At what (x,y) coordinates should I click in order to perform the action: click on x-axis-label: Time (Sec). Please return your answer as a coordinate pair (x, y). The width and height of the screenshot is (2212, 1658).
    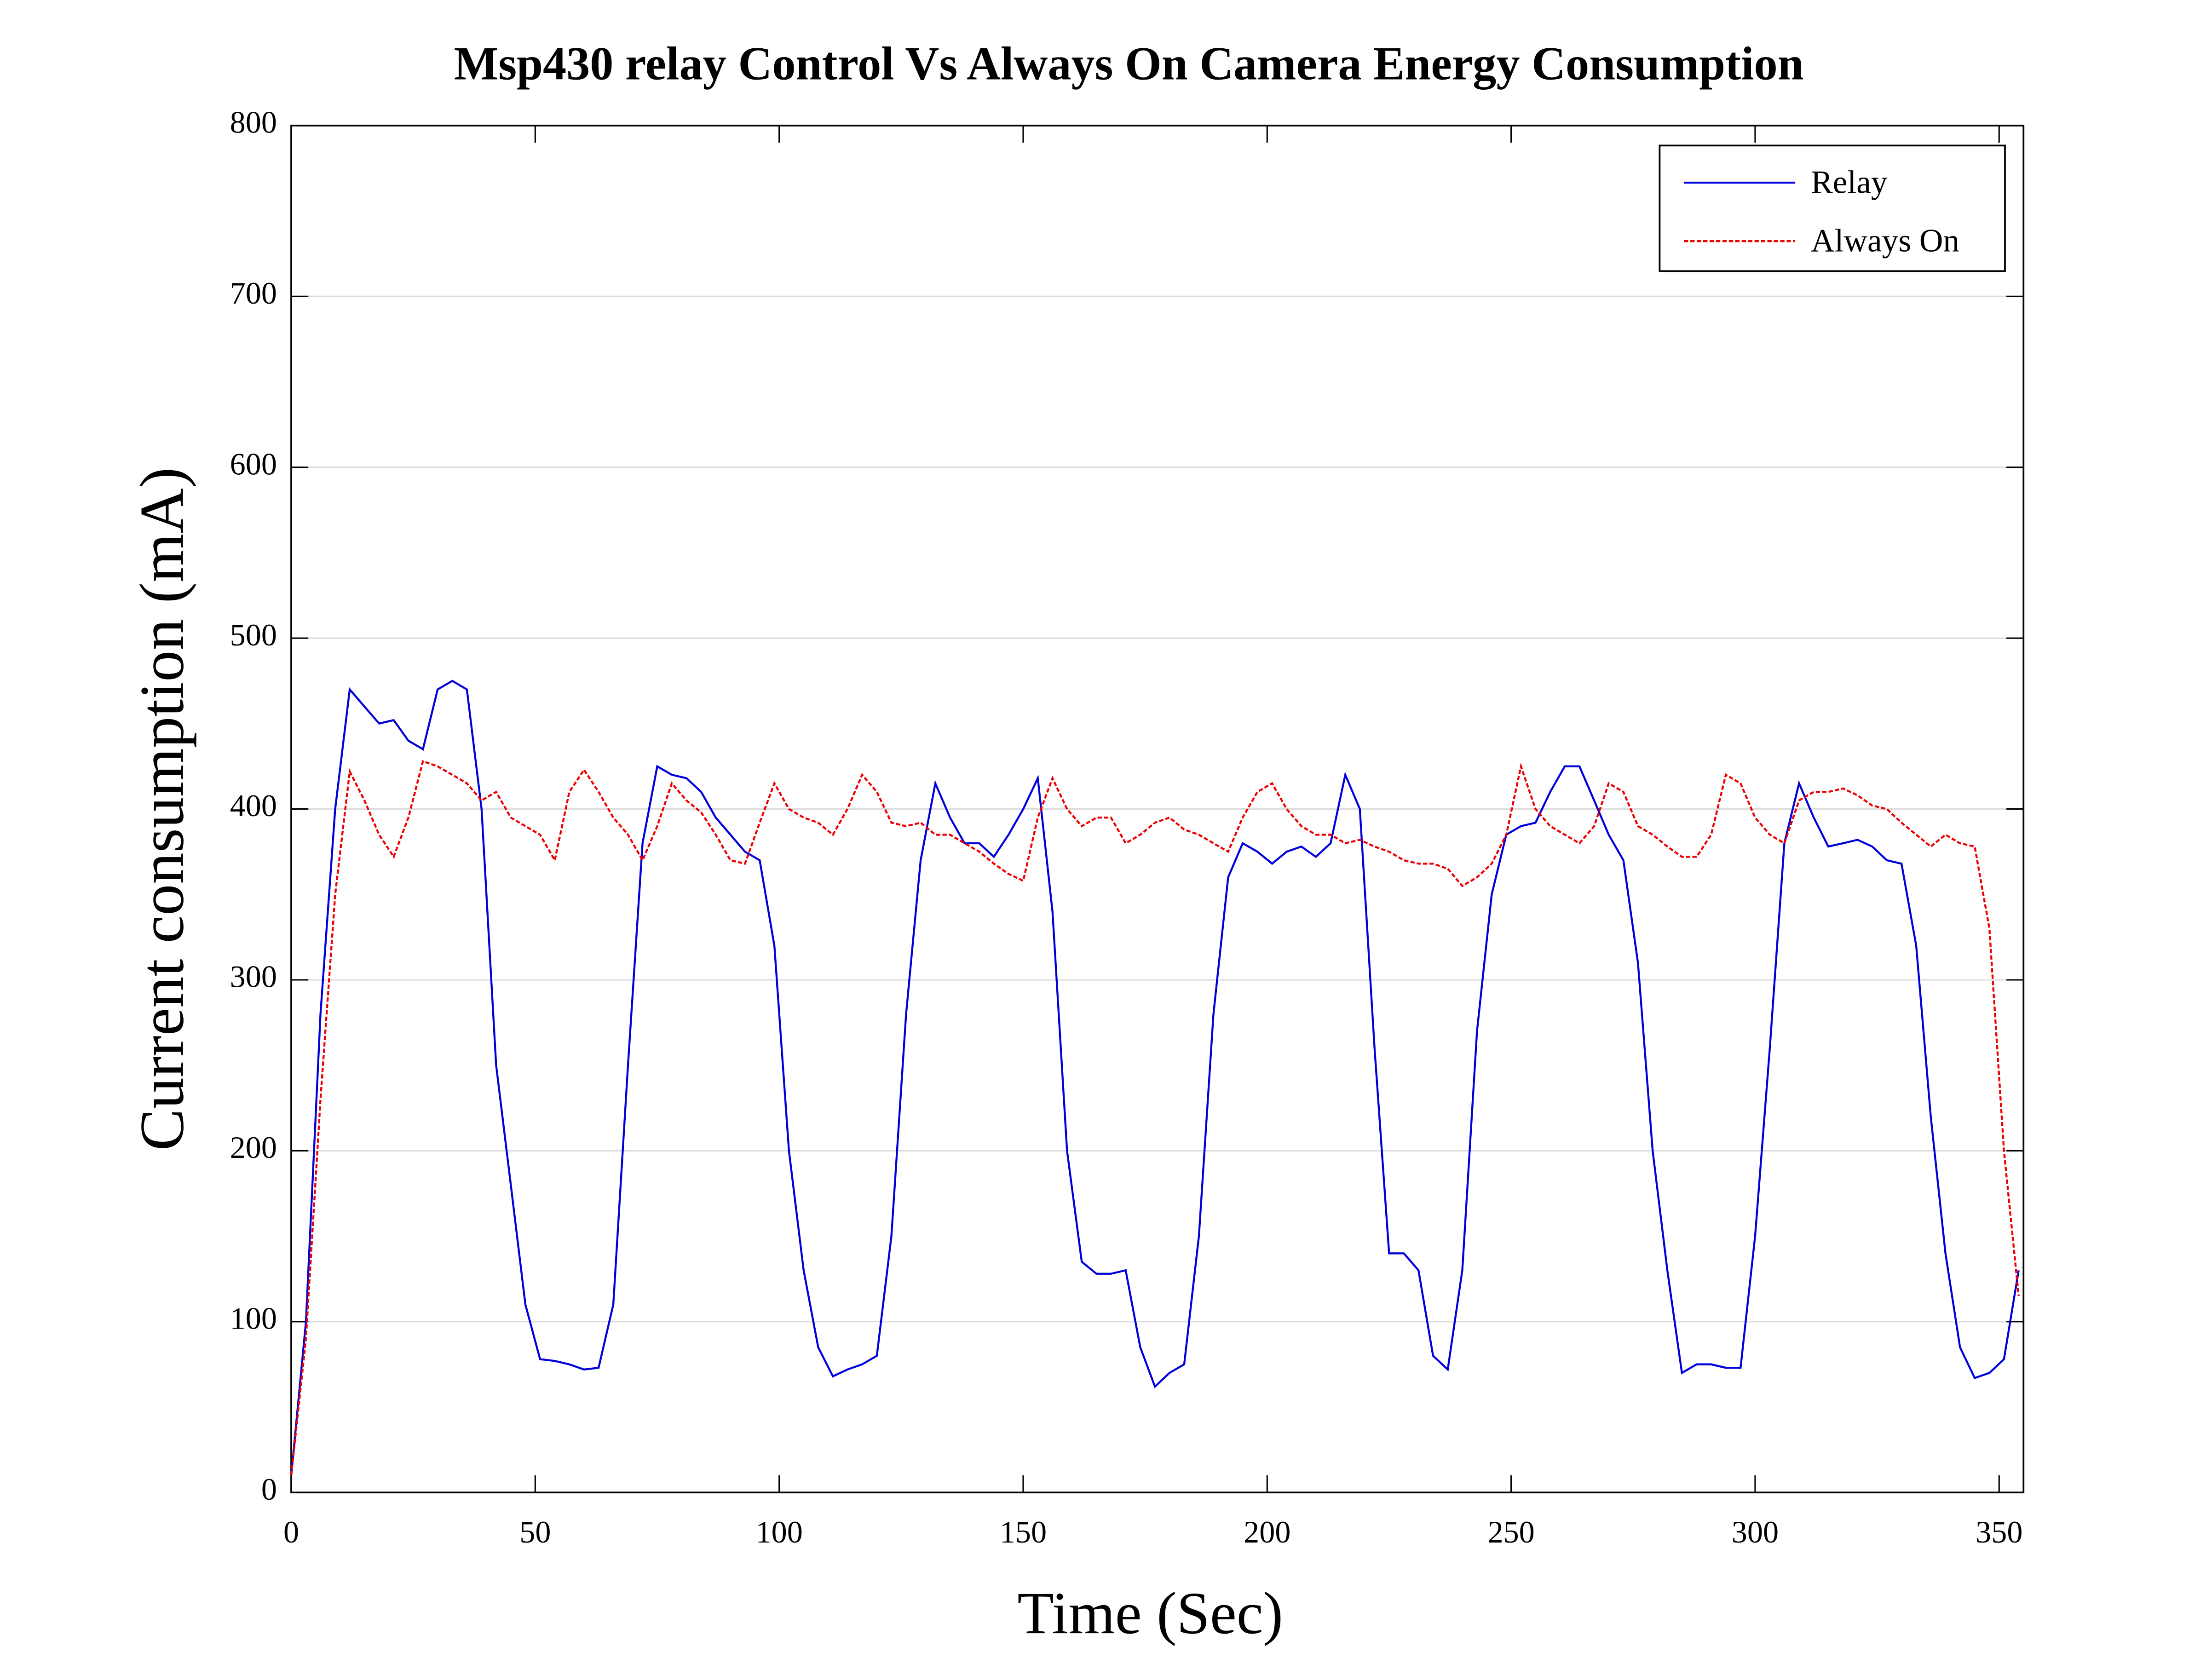
    Looking at the image, I should click on (1150, 1613).